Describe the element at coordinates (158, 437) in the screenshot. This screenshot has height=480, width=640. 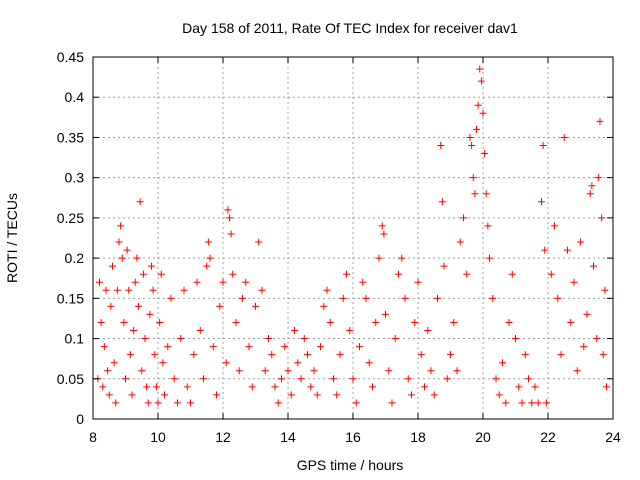
I see `x-tick-label: 10` at that location.